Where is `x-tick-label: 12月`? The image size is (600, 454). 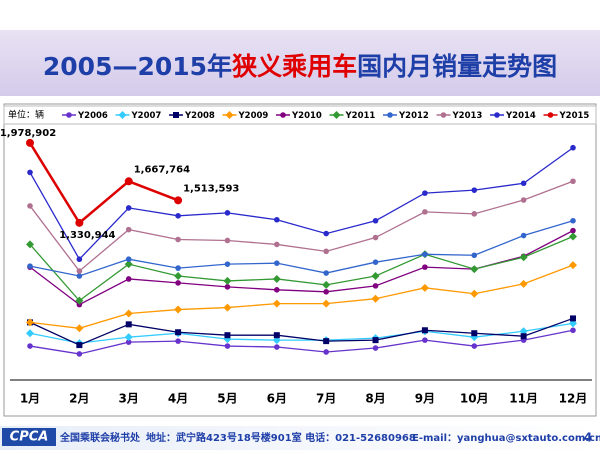
x-tick-label: 12月 is located at coordinates (573, 399).